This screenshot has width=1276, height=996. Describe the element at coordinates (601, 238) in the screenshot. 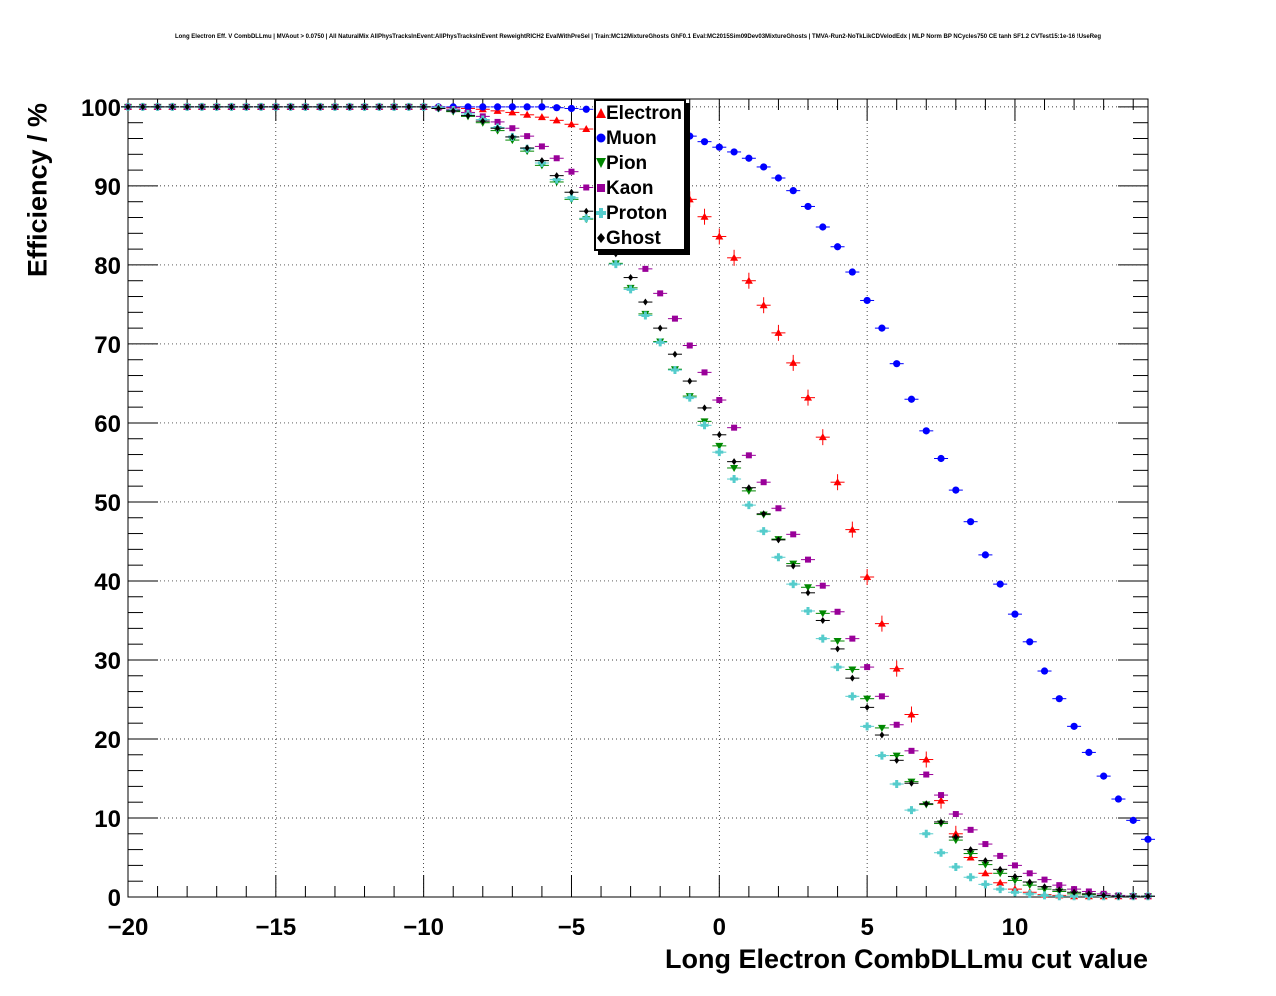

I see `diamond-marker-icon` at that location.